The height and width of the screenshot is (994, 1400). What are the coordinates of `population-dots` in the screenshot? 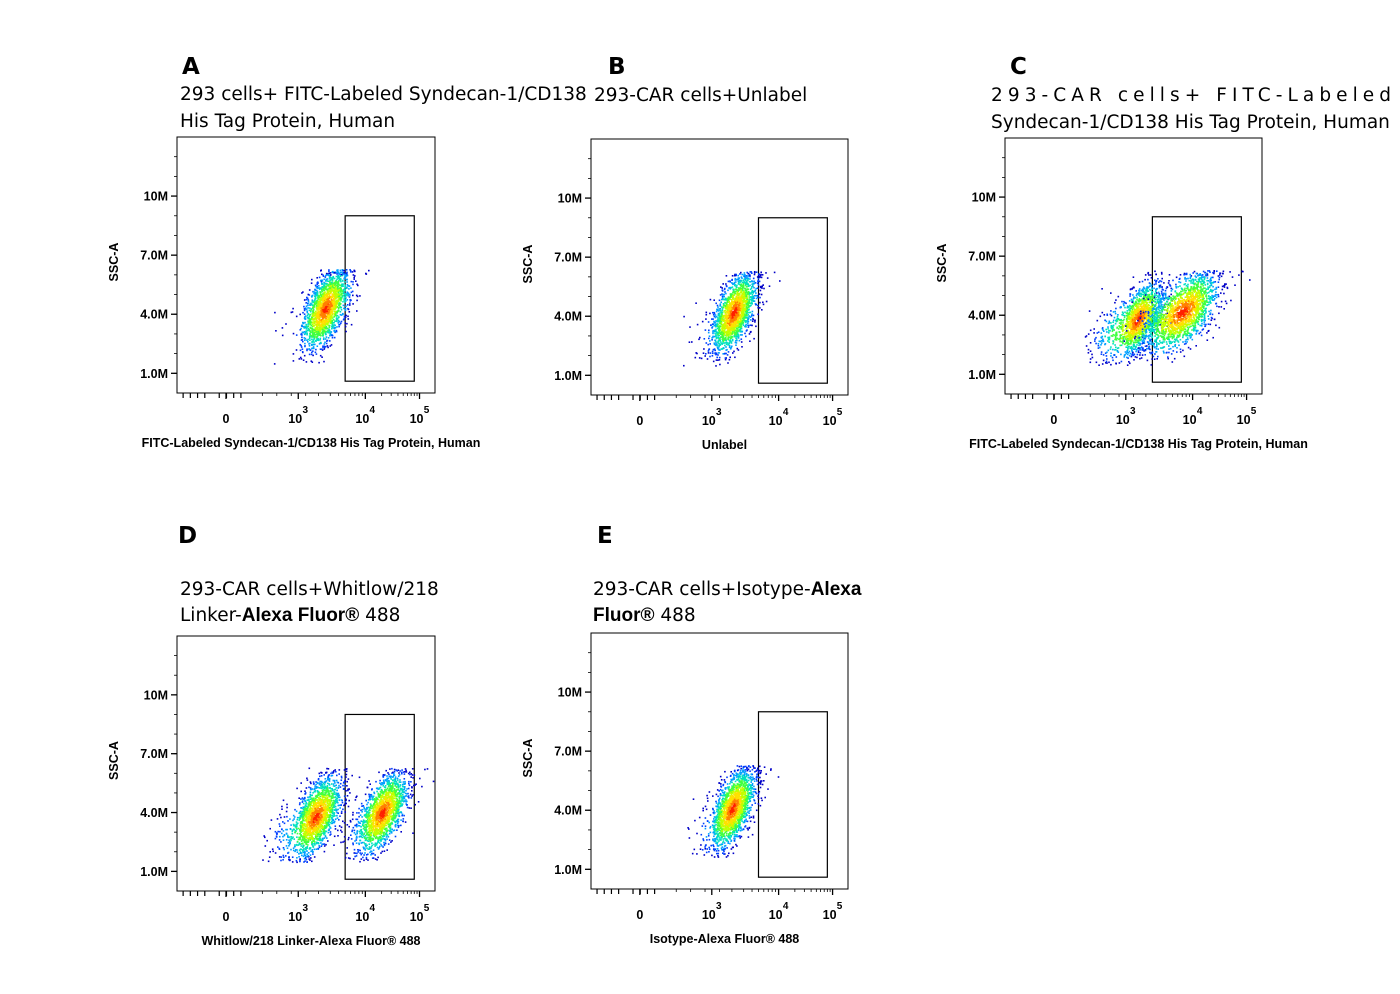 It's located at (321, 317).